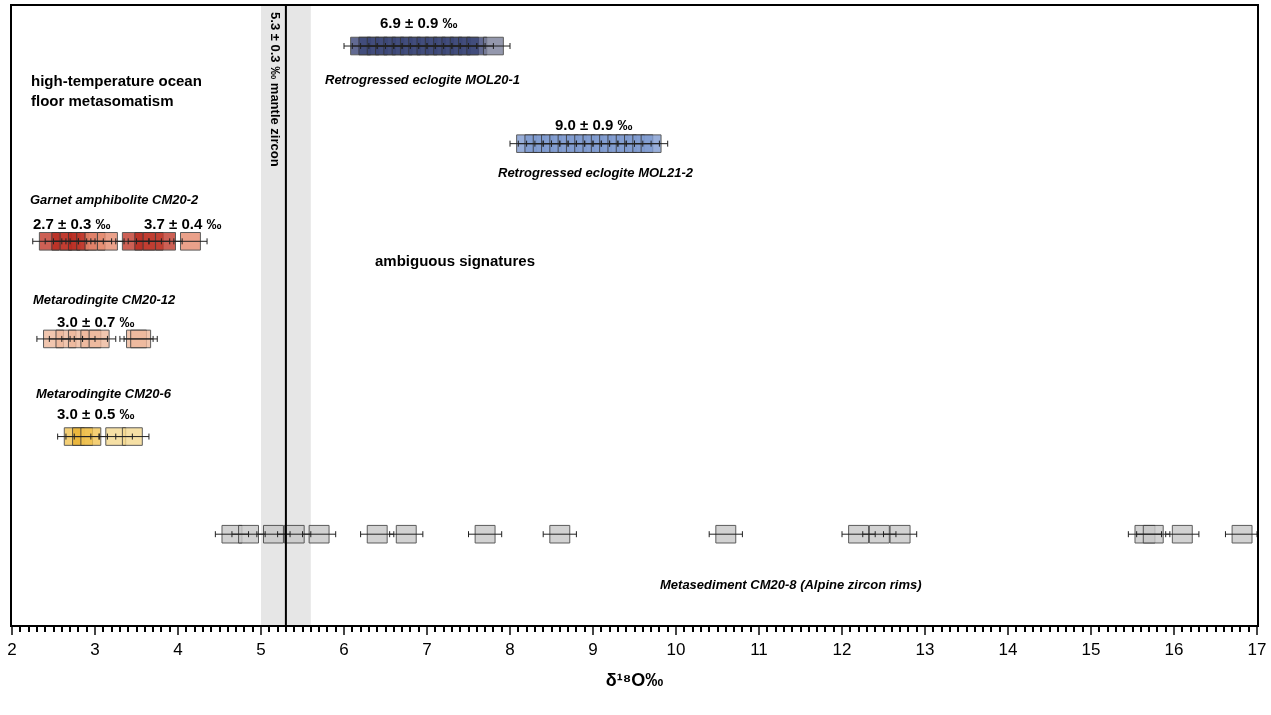 The width and height of the screenshot is (1271, 715). What do you see at coordinates (759, 650) in the screenshot?
I see `x-tick-label: 11` at bounding box center [759, 650].